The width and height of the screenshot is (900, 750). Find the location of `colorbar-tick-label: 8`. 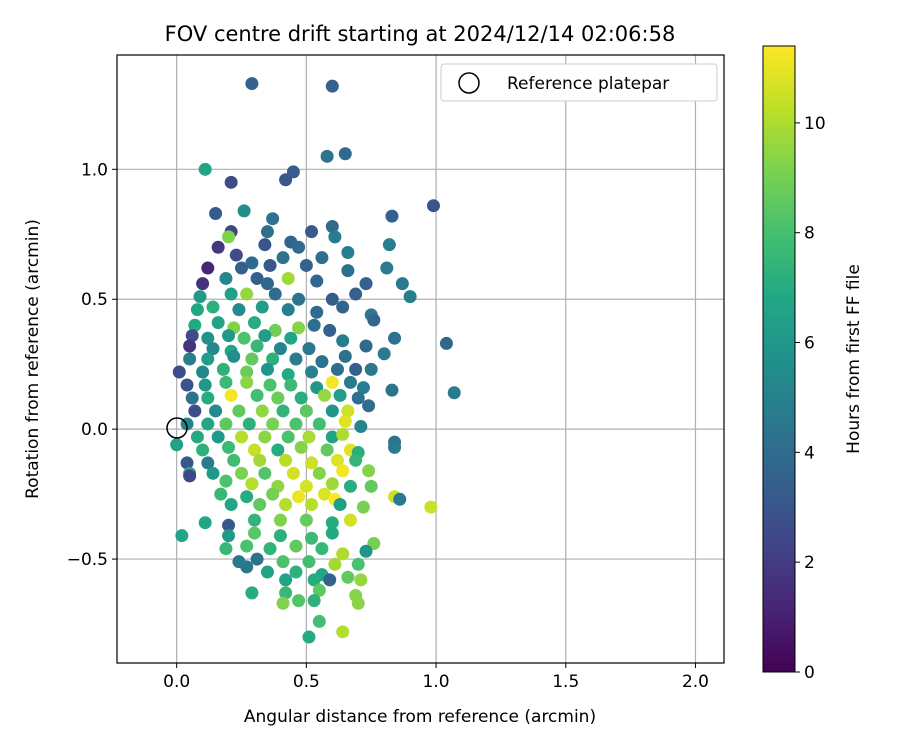

colorbar-tick-label: 8 is located at coordinates (809, 234).